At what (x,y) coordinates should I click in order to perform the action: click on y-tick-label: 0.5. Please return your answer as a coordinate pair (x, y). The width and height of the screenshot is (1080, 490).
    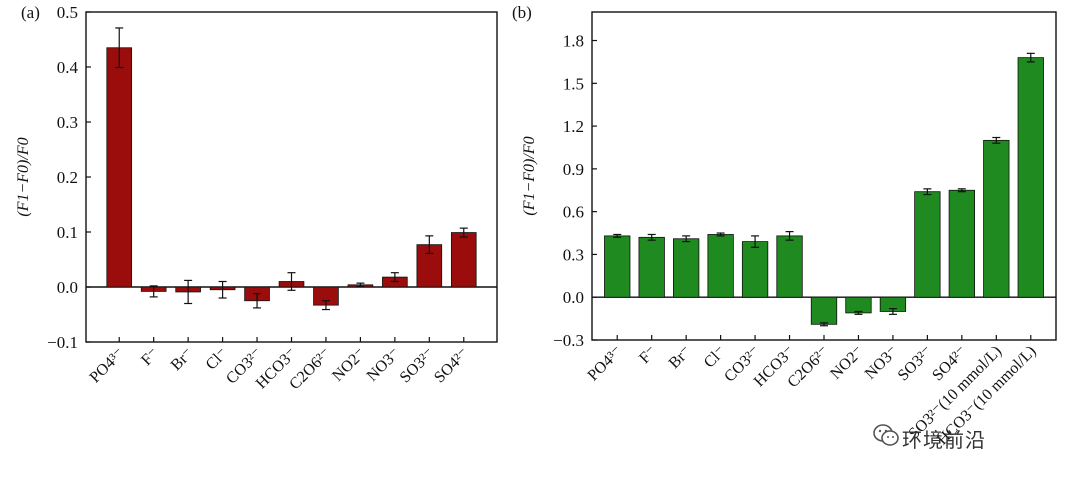
    Looking at the image, I should click on (67, 12).